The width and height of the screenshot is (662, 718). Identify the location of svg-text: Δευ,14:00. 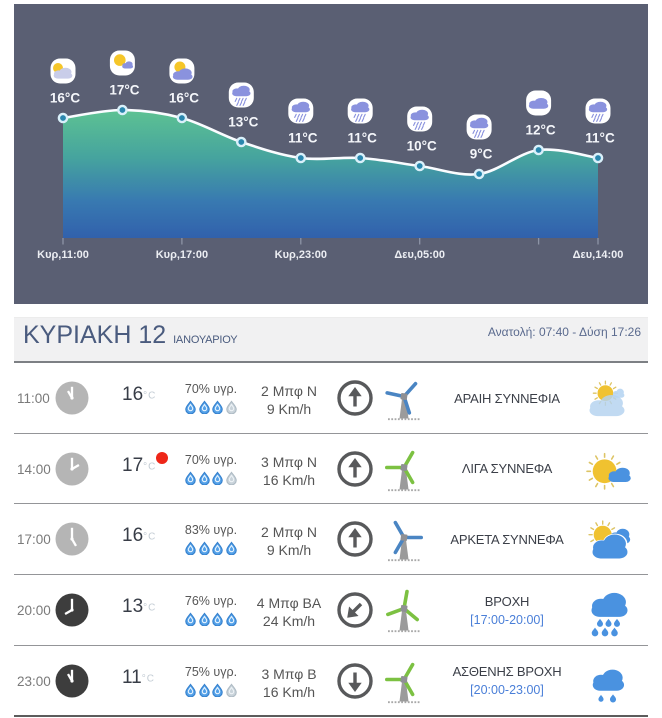
(598, 255).